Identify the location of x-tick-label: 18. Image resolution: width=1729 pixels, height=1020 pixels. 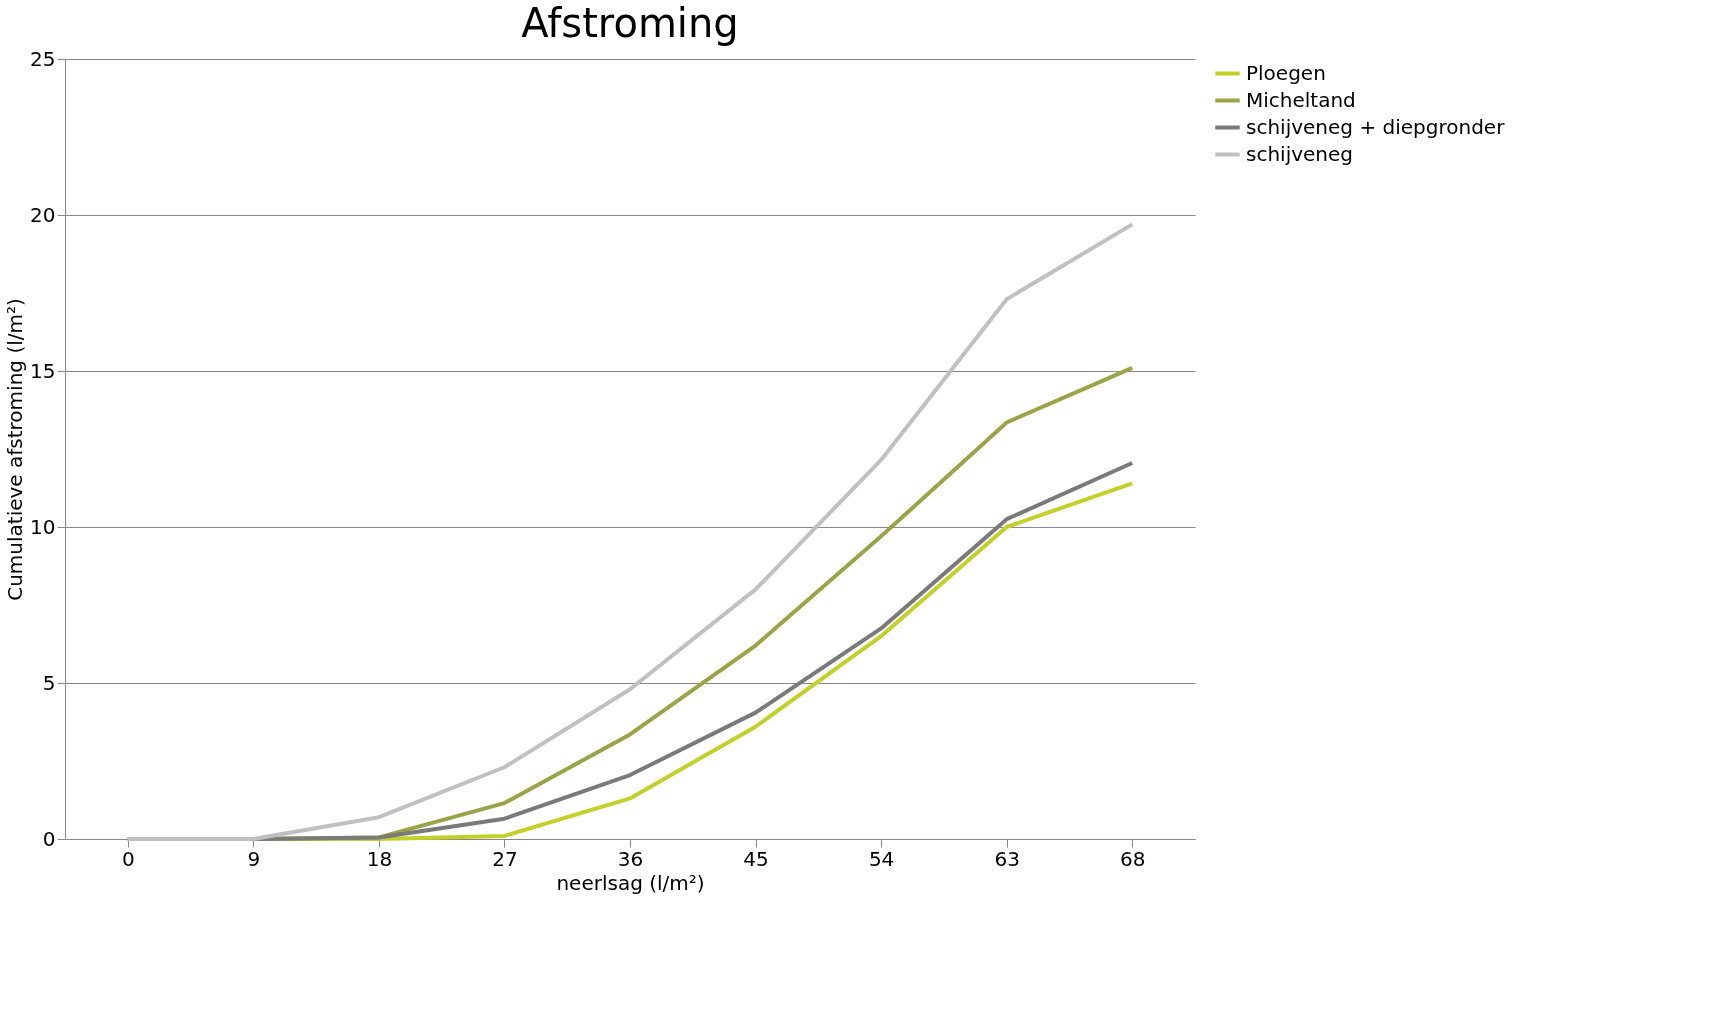
(379, 858).